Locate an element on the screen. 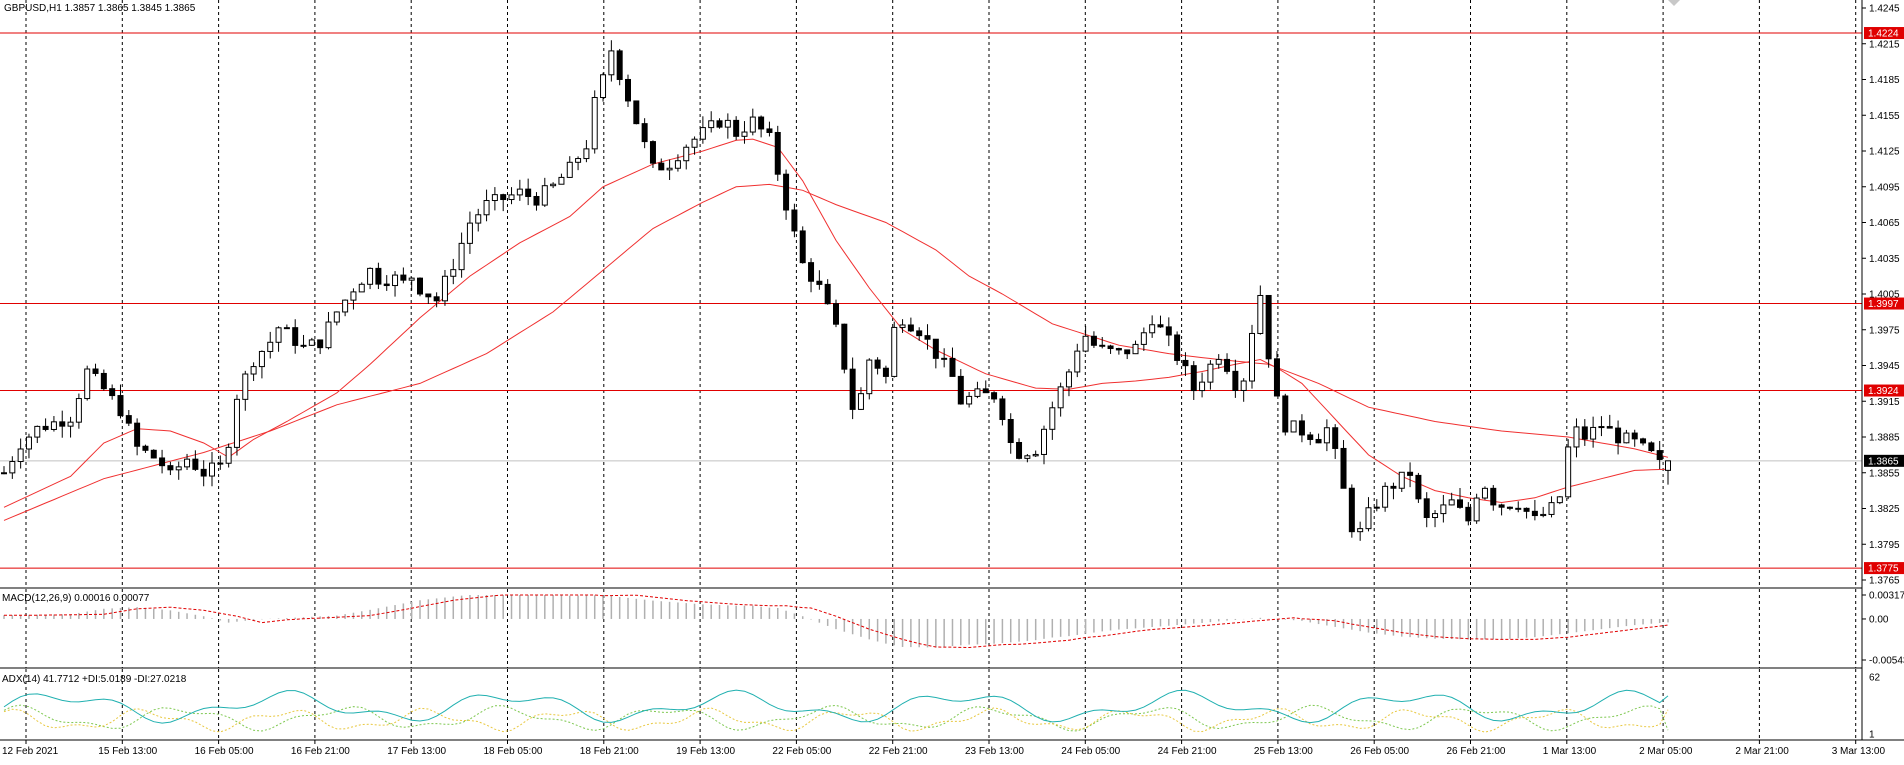 This screenshot has width=1904, height=765. time-tick-label: 16 Feb 05:00 is located at coordinates (224, 751).